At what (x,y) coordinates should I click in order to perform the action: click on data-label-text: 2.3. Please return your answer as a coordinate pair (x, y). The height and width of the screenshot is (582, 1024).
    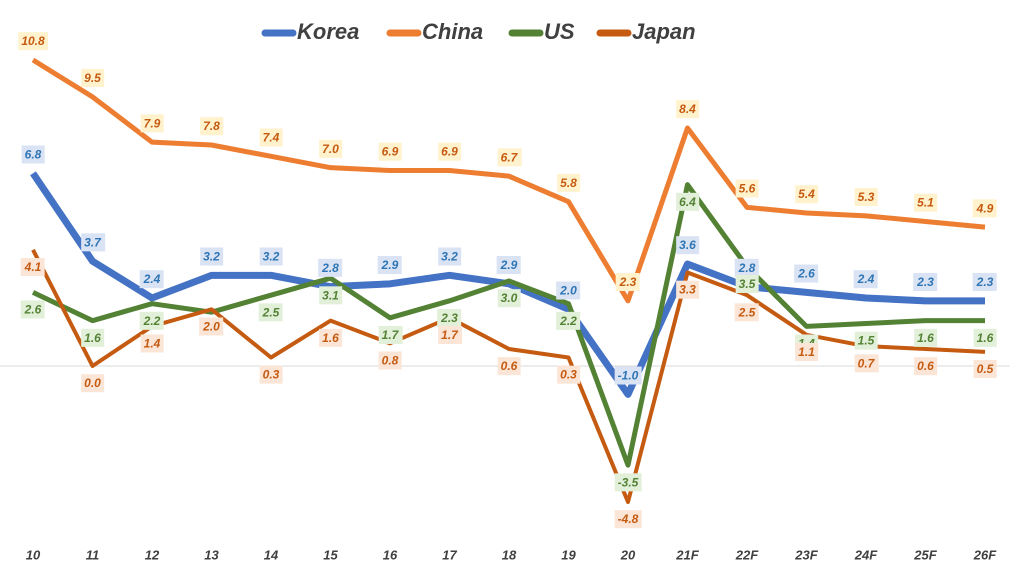
    Looking at the image, I should click on (925, 282).